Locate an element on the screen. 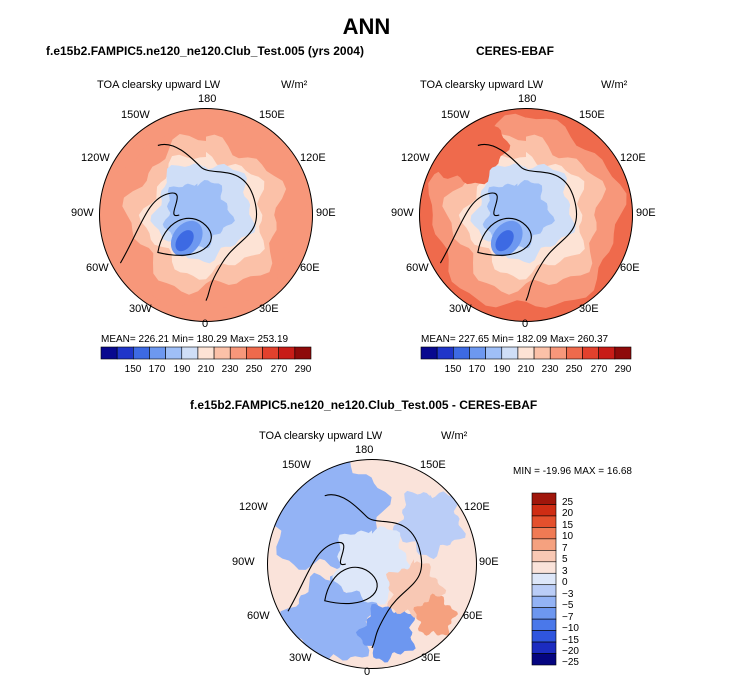 The height and width of the screenshot is (683, 733). panel-2-cb-tick: 270 is located at coordinates (599, 369).